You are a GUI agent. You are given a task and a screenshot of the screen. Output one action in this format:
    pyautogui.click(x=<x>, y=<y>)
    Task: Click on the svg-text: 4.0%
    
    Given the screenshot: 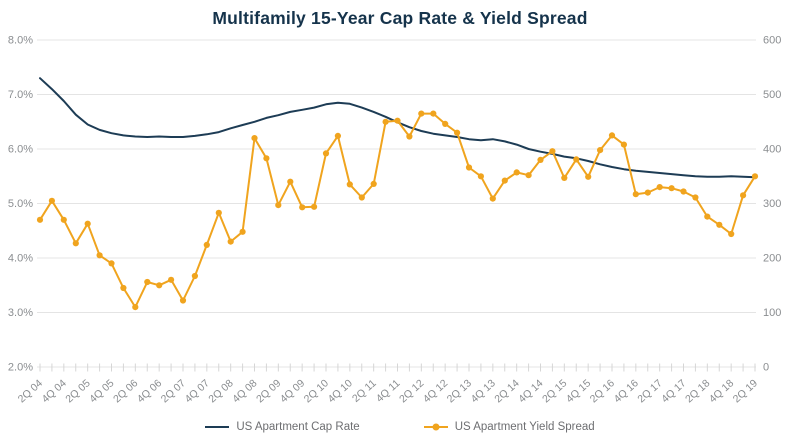 What is the action you would take?
    pyautogui.click(x=20, y=259)
    